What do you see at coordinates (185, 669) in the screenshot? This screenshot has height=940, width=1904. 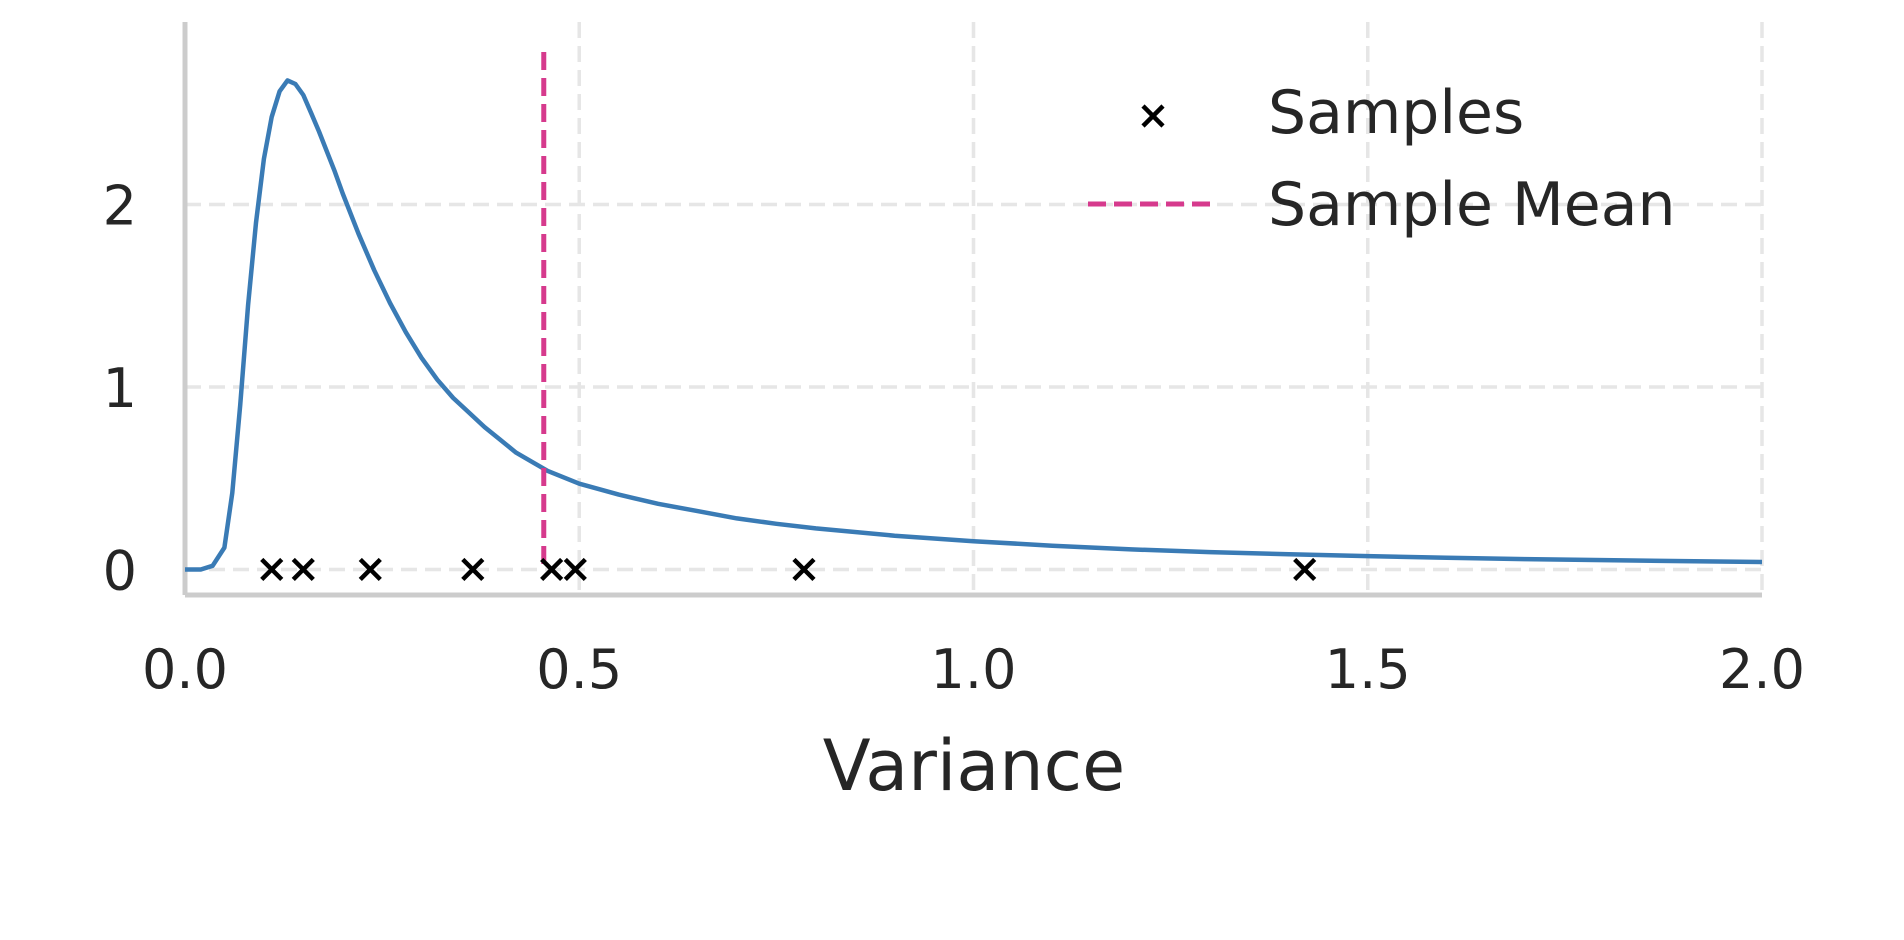 I see `x-tick-label: 0.0` at bounding box center [185, 669].